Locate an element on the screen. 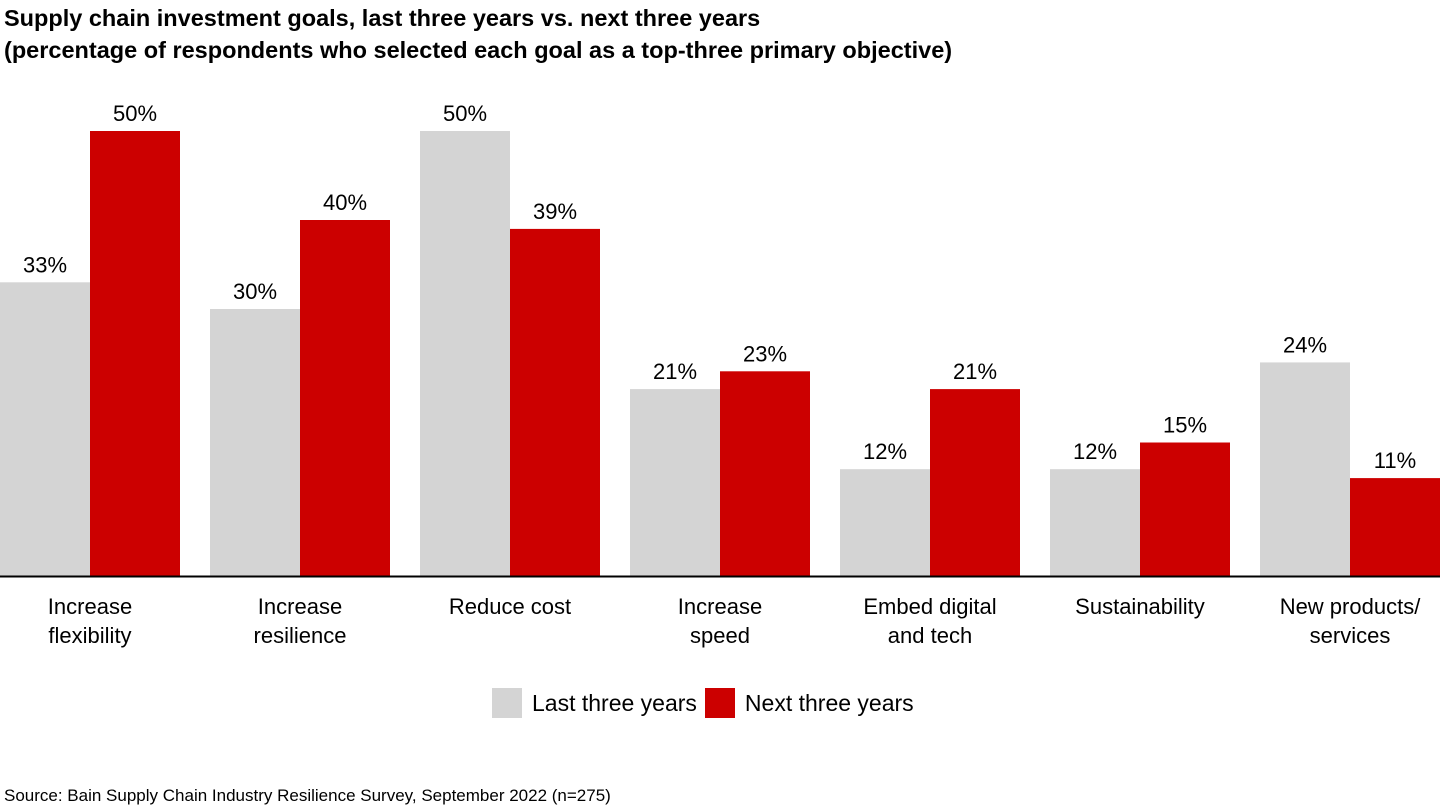 The height and width of the screenshot is (810, 1440). legend-swatch-last is located at coordinates (507, 703).